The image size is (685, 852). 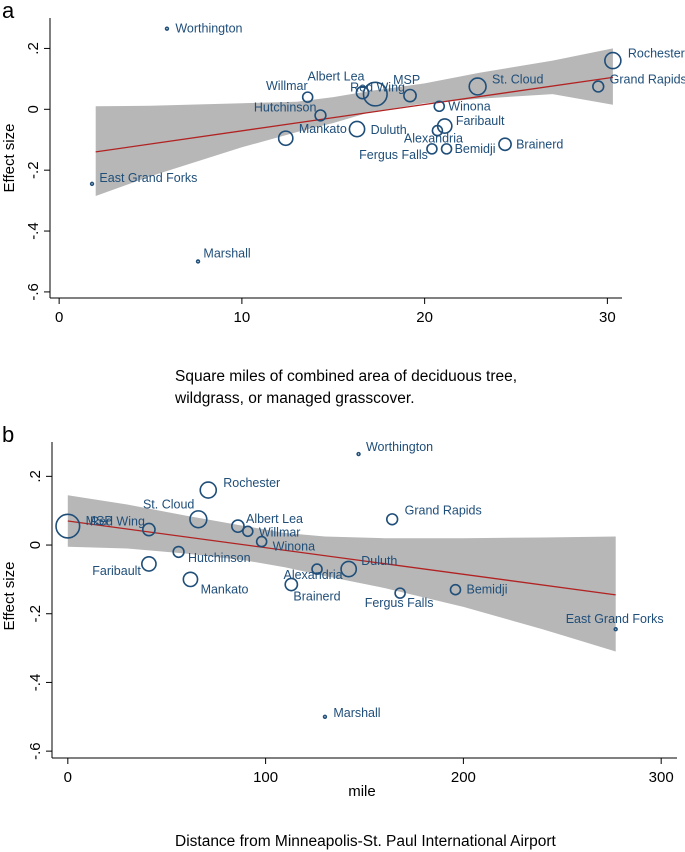 I want to click on x-tick-label: 200, so click(x=463, y=777).